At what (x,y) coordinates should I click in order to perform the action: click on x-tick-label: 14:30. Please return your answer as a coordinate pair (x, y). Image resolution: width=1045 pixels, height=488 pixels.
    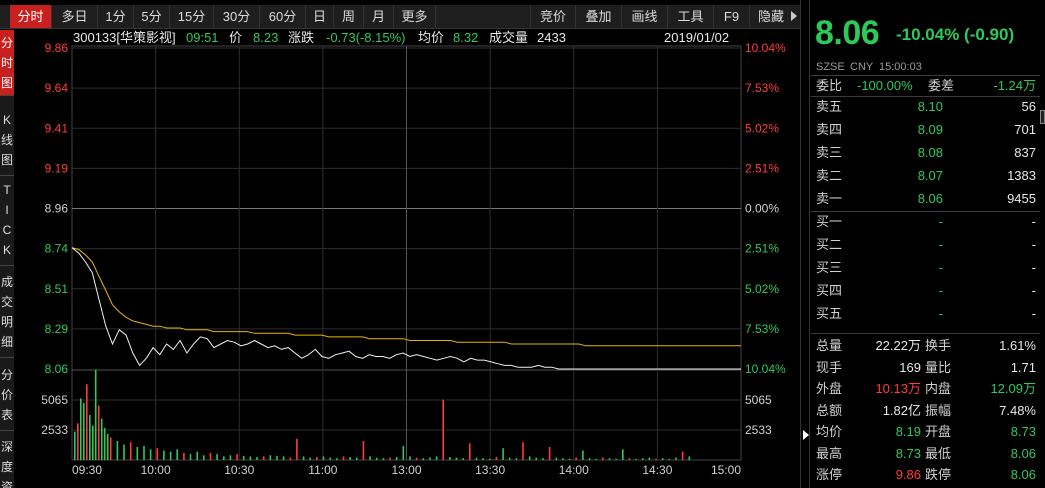
    Looking at the image, I should click on (657, 470).